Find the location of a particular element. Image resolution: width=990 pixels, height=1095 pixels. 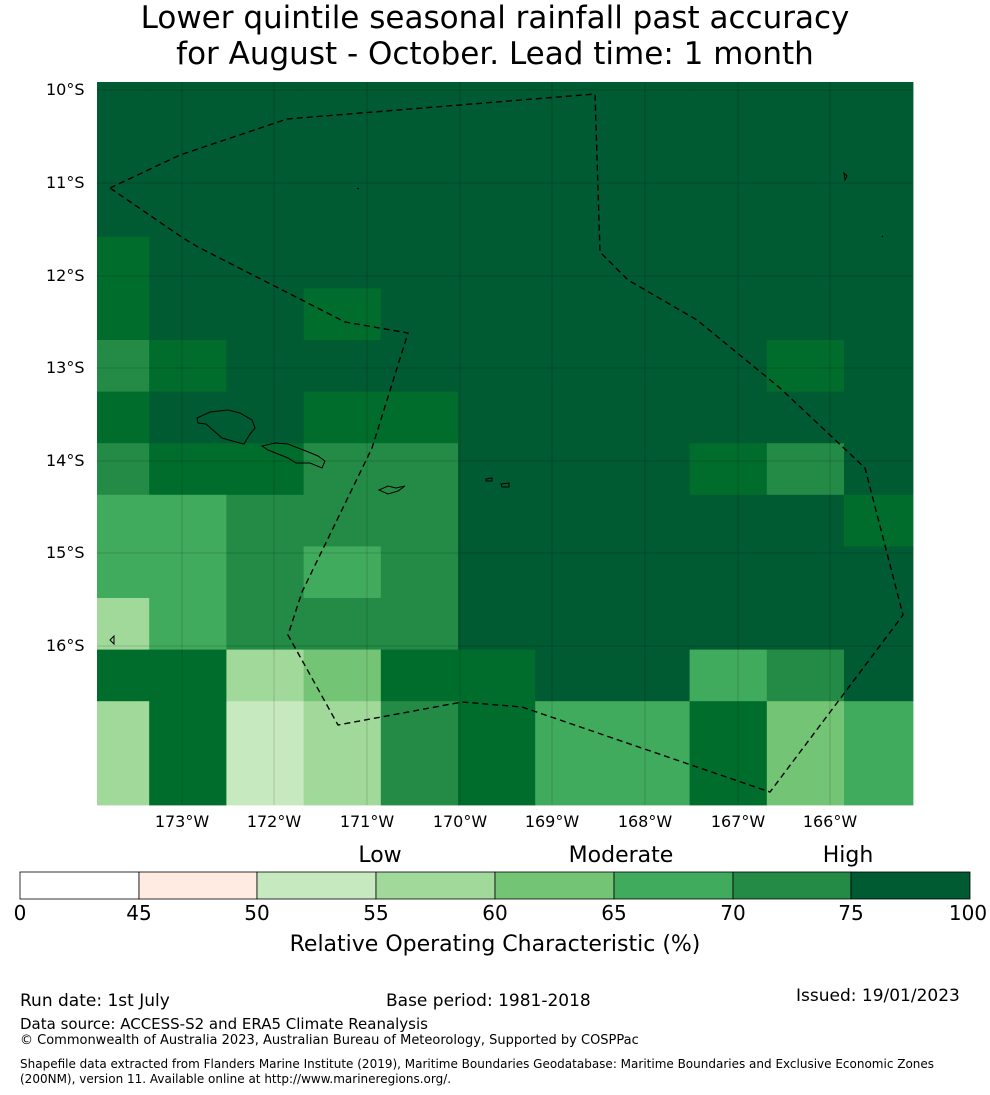

run-date: Run date: 1st July is located at coordinates (95, 1001).